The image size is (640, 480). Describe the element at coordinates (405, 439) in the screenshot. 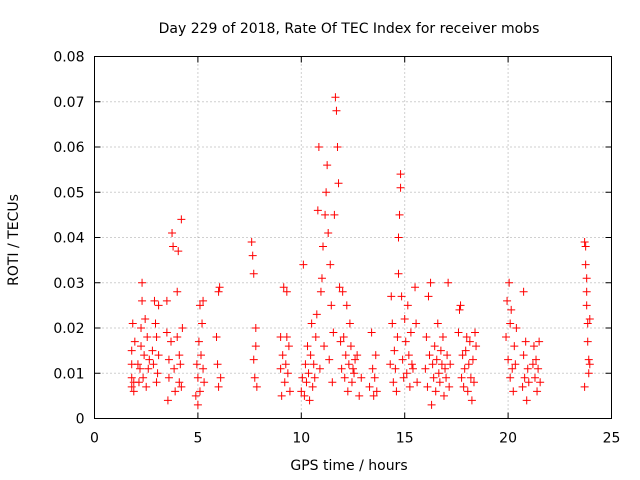

I see `x-tick-label: 15` at that location.